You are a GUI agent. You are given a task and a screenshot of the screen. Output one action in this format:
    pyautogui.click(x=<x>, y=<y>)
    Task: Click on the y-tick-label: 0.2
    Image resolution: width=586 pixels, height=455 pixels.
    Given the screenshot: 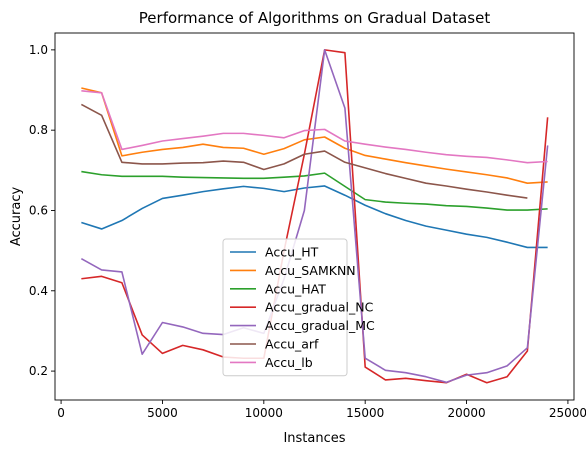 What is the action you would take?
    pyautogui.click(x=38, y=371)
    